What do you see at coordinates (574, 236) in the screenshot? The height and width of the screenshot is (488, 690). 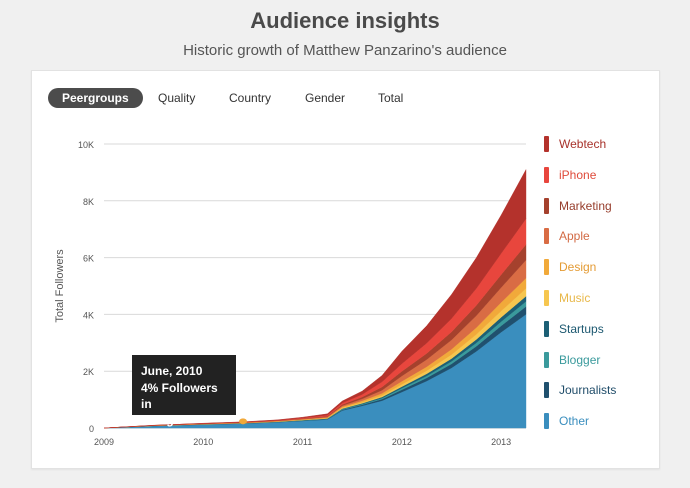 I see `legend-label: Apple` at bounding box center [574, 236].